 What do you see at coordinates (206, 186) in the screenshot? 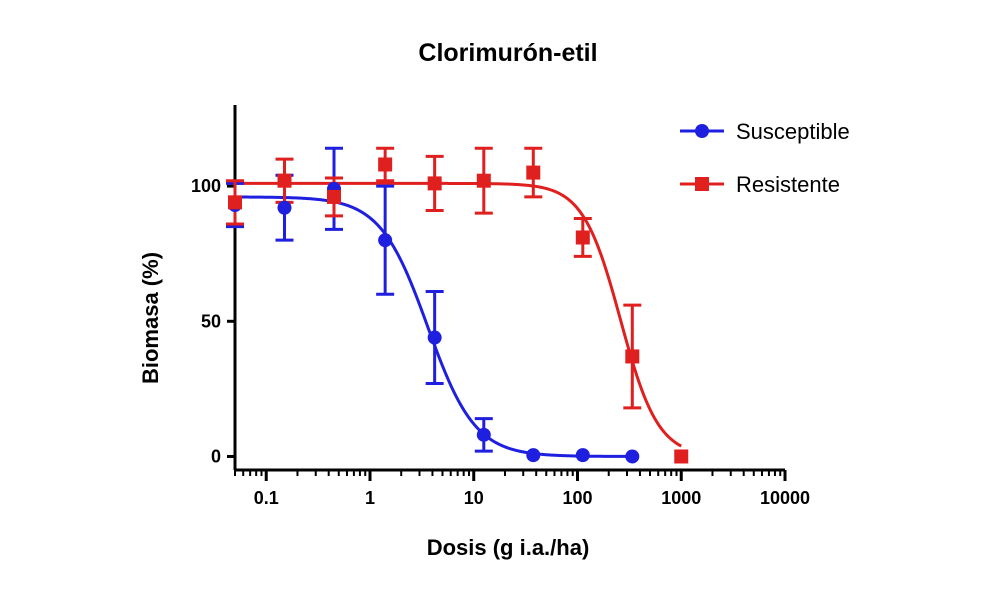
I see `y-tick-label: 100` at bounding box center [206, 186].